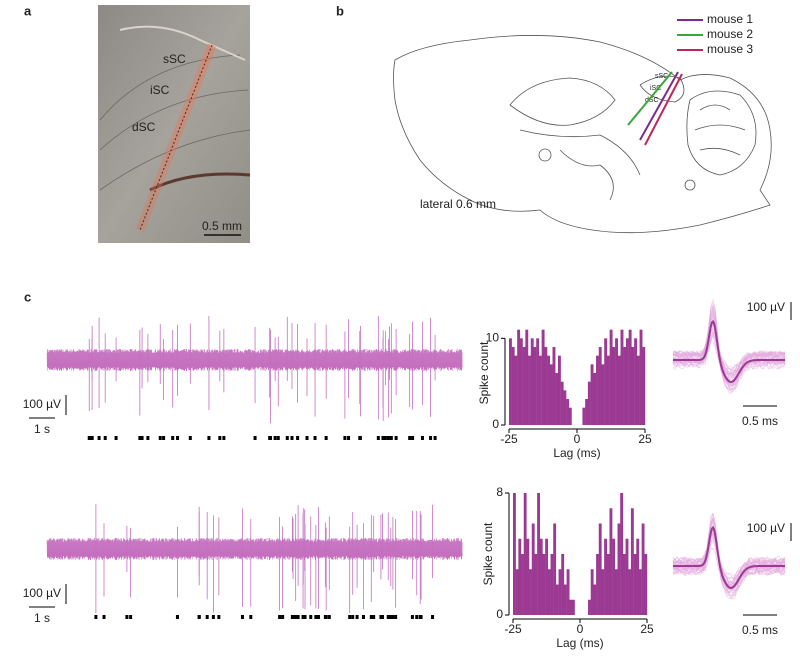 This screenshot has height=661, width=800. What do you see at coordinates (160, 90) in the screenshot?
I see `region-label: iSC` at bounding box center [160, 90].